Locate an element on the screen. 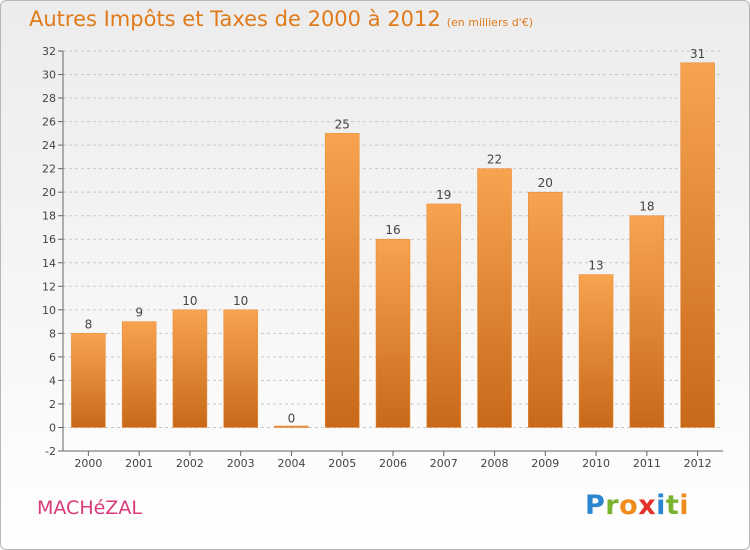 This screenshot has width=750, height=550. x-tick-label: 2009 is located at coordinates (545, 463).